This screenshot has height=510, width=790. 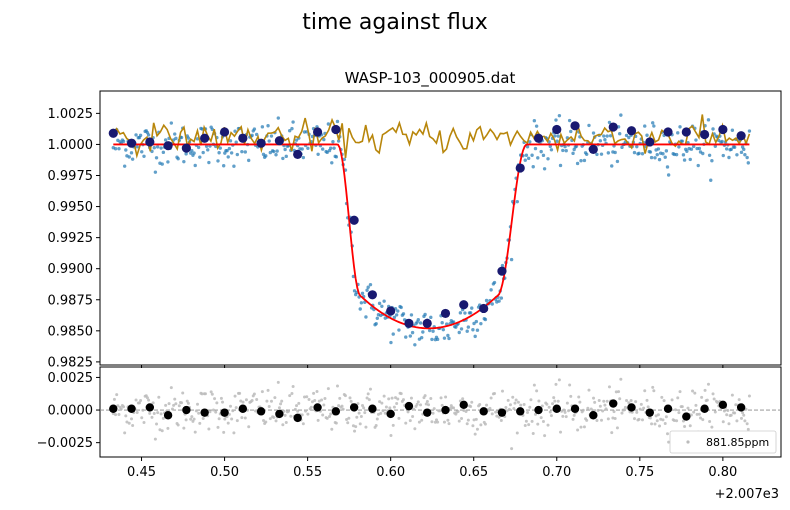 What do you see at coordinates (430, 78) in the screenshot?
I see `top-panel-title: WASP-103_000905.dat` at bounding box center [430, 78].